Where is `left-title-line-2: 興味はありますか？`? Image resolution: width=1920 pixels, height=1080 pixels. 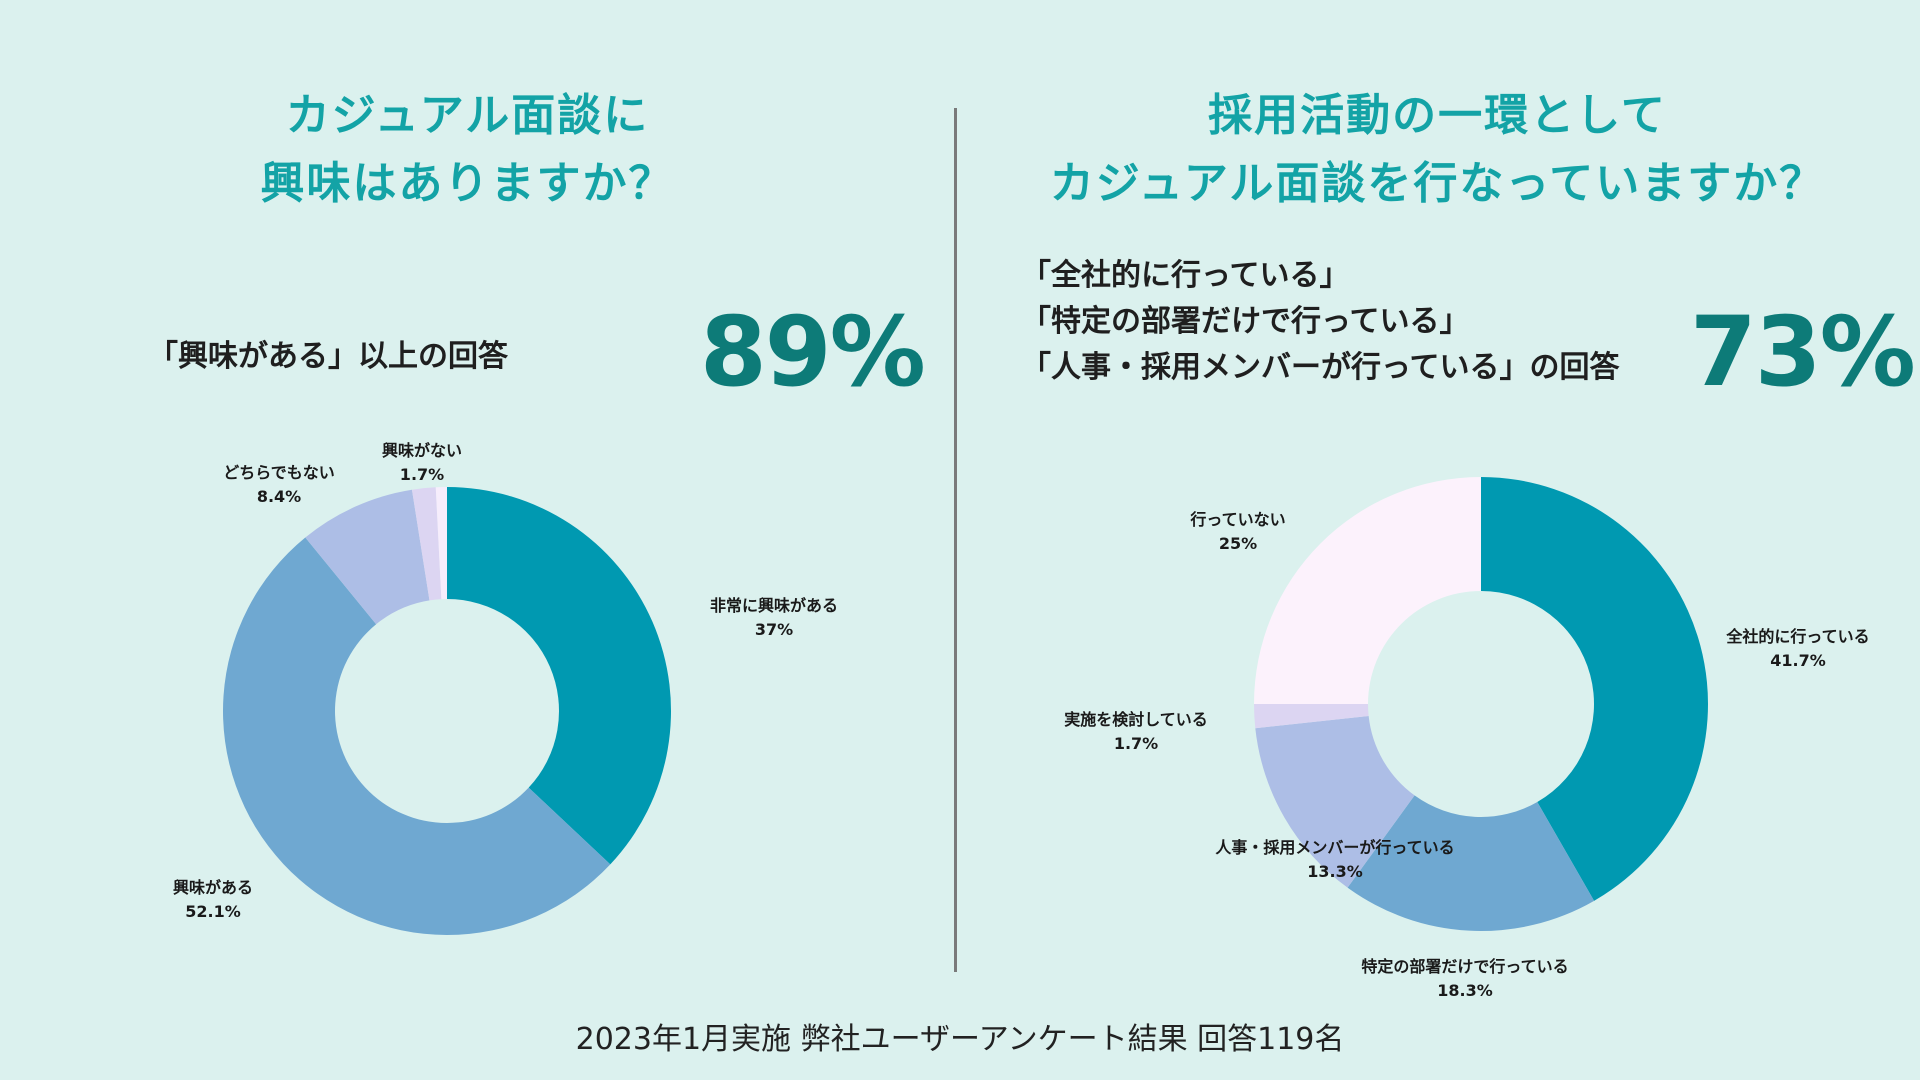
left-title-line-2: 興味はありますか？ is located at coordinates (467, 183).